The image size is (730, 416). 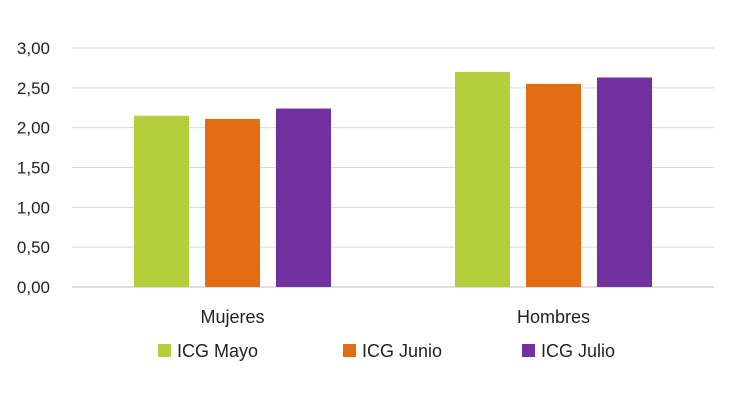 I want to click on legend: ICG Mayo ICG Junio ICG Julio, so click(x=386, y=351).